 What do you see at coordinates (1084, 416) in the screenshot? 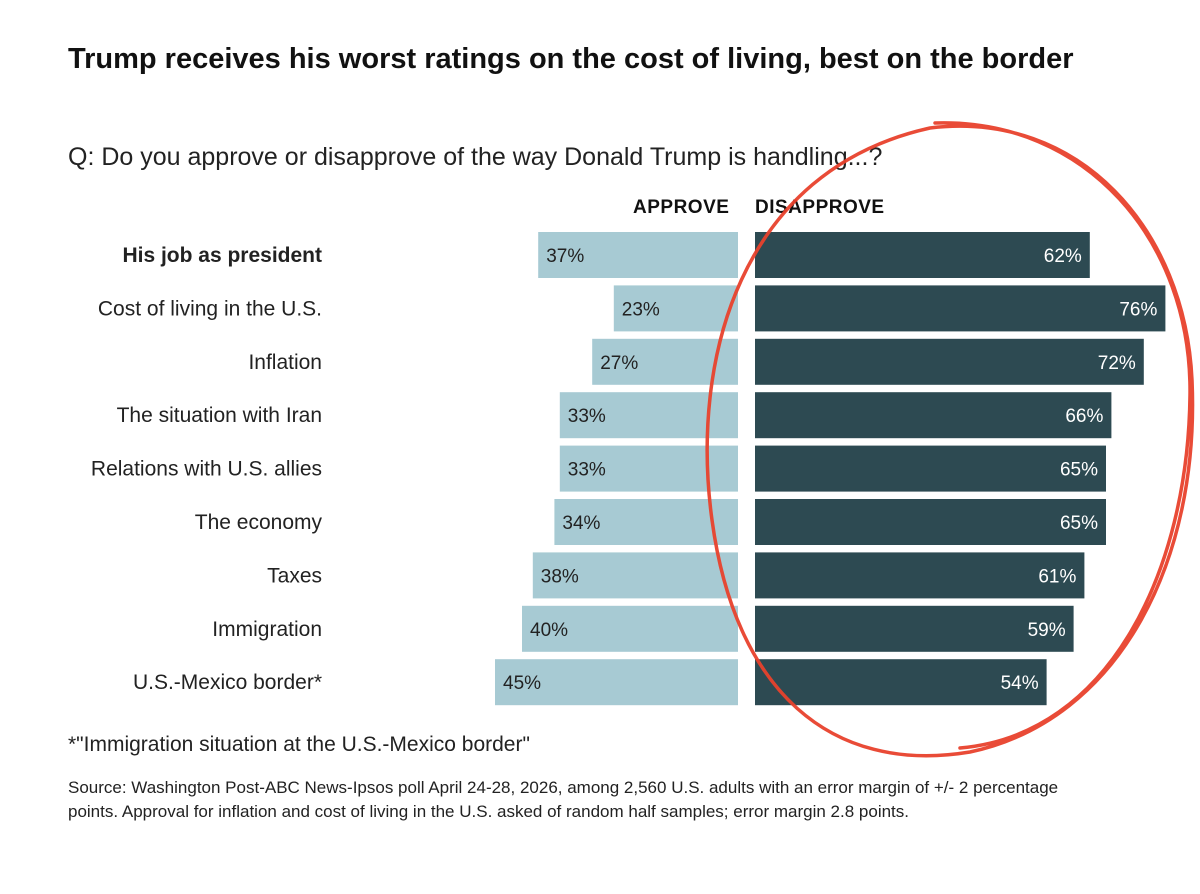
I see `disapprove-value-label: 66%` at bounding box center [1084, 416].